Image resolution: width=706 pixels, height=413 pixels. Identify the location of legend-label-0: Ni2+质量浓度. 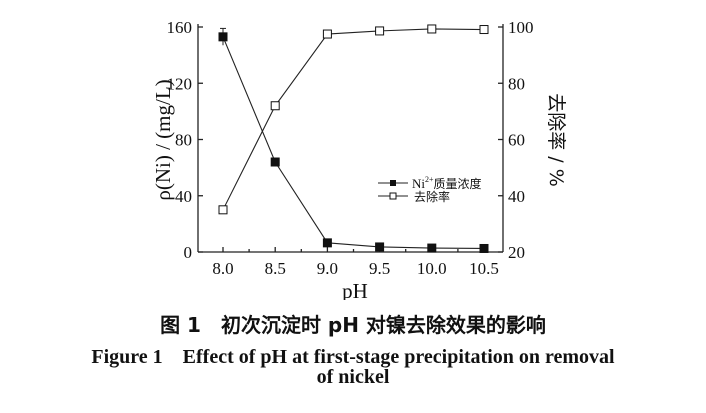
(447, 183).